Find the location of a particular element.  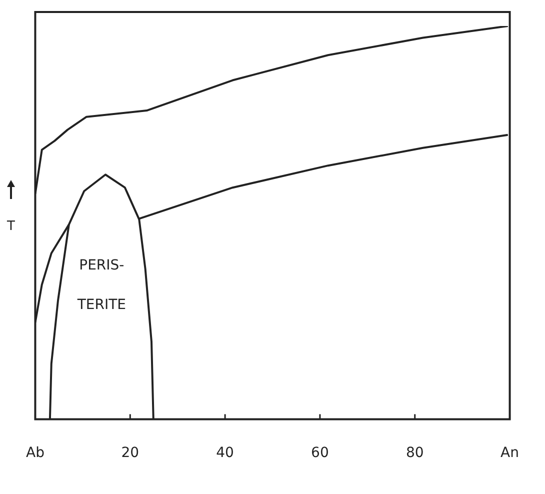

x-tick-label: Ab is located at coordinates (35, 453).